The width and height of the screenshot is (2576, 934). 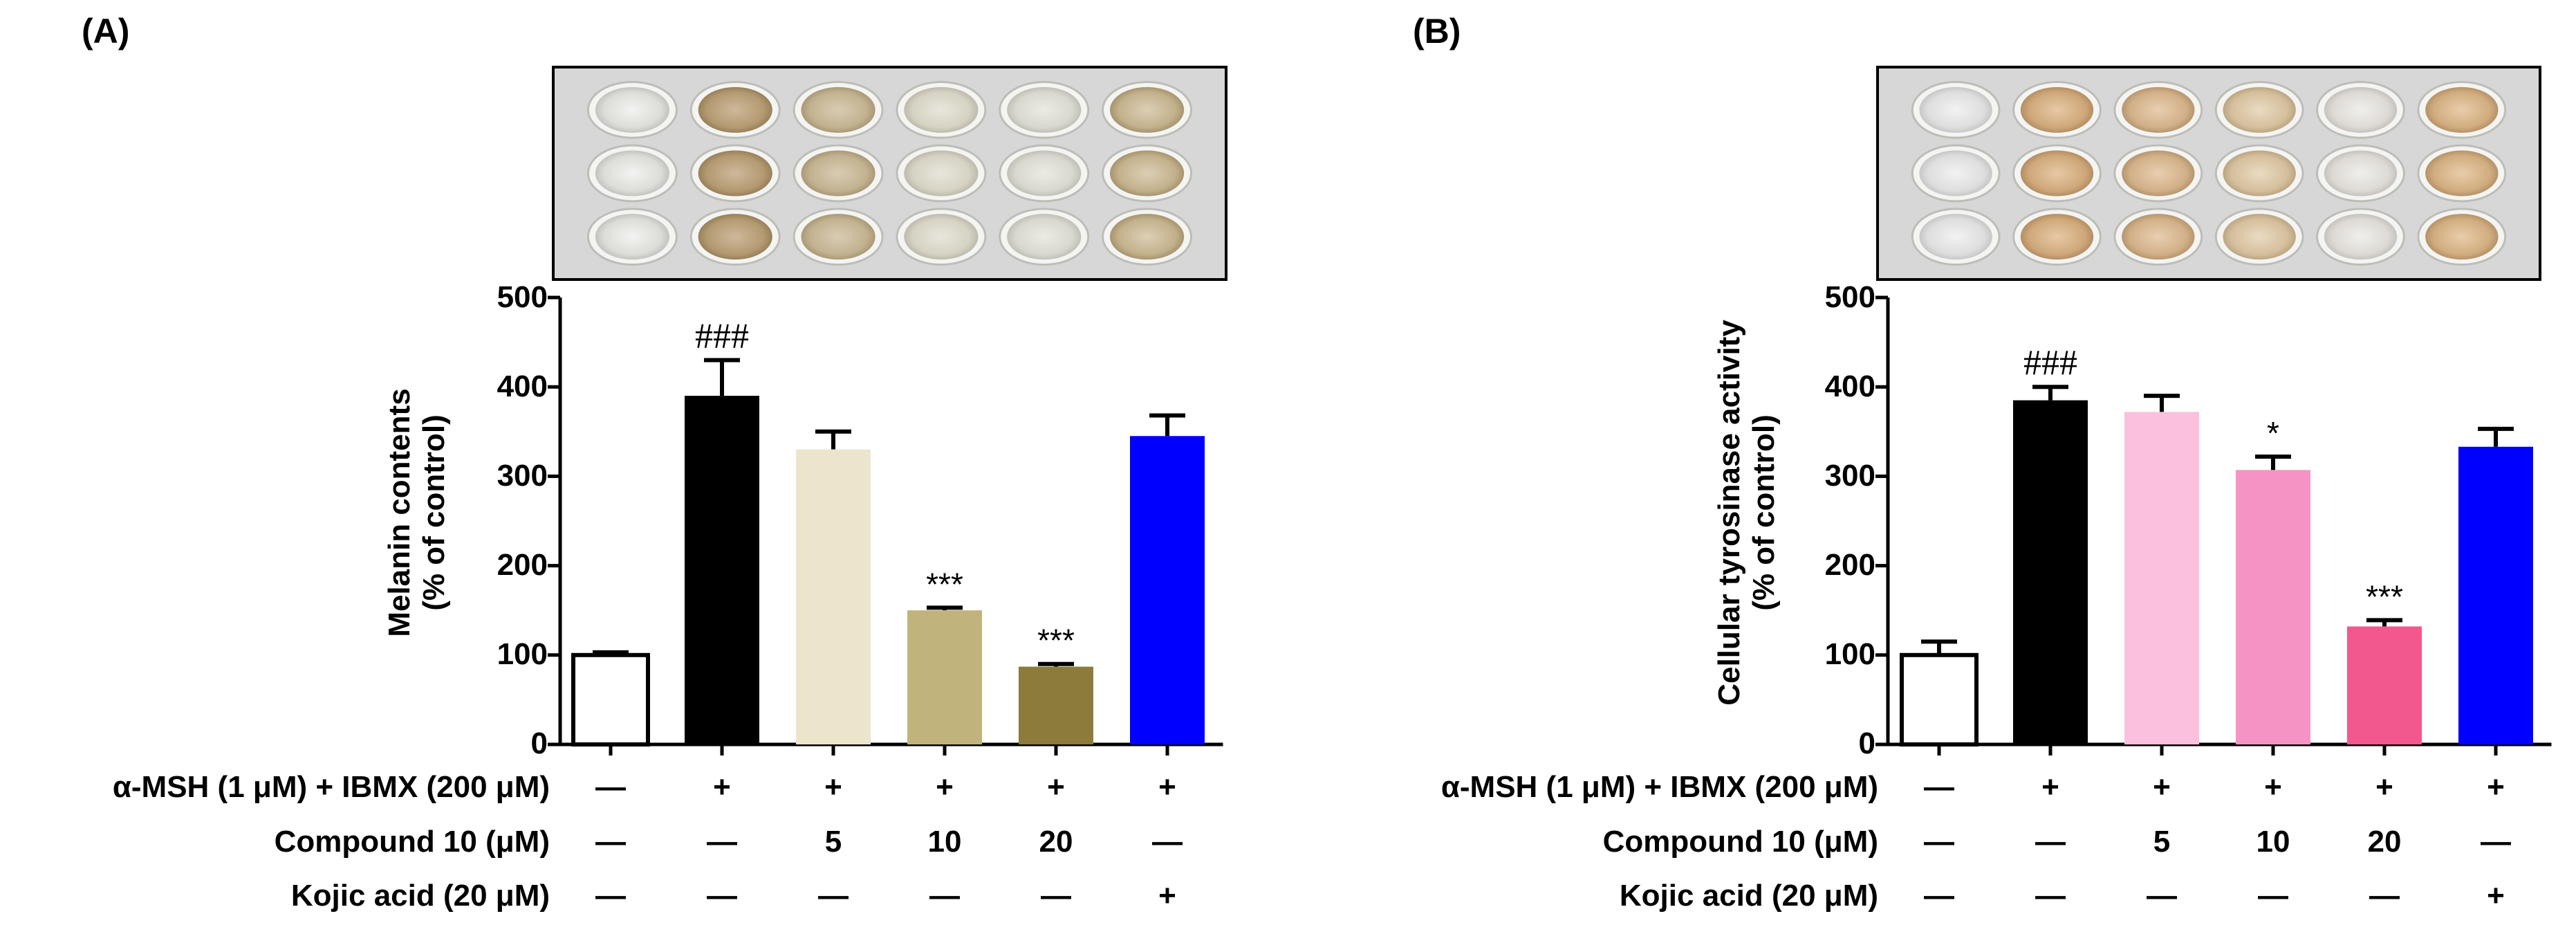 I want to click on y-tick-label: 200, so click(x=523, y=565).